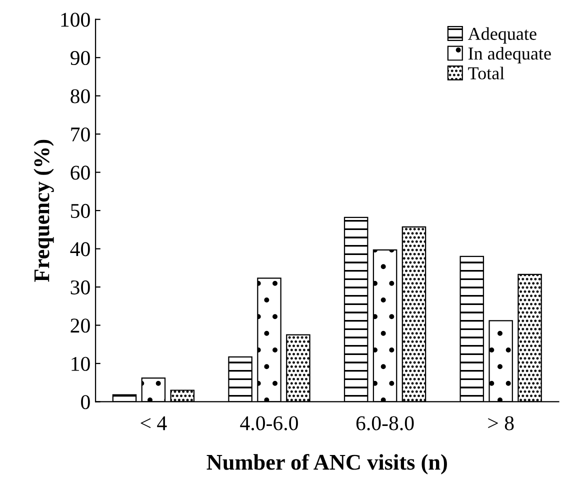 The image size is (579, 484). What do you see at coordinates (44, 211) in the screenshot?
I see `y-axis-title: Frequency (%)` at bounding box center [44, 211].